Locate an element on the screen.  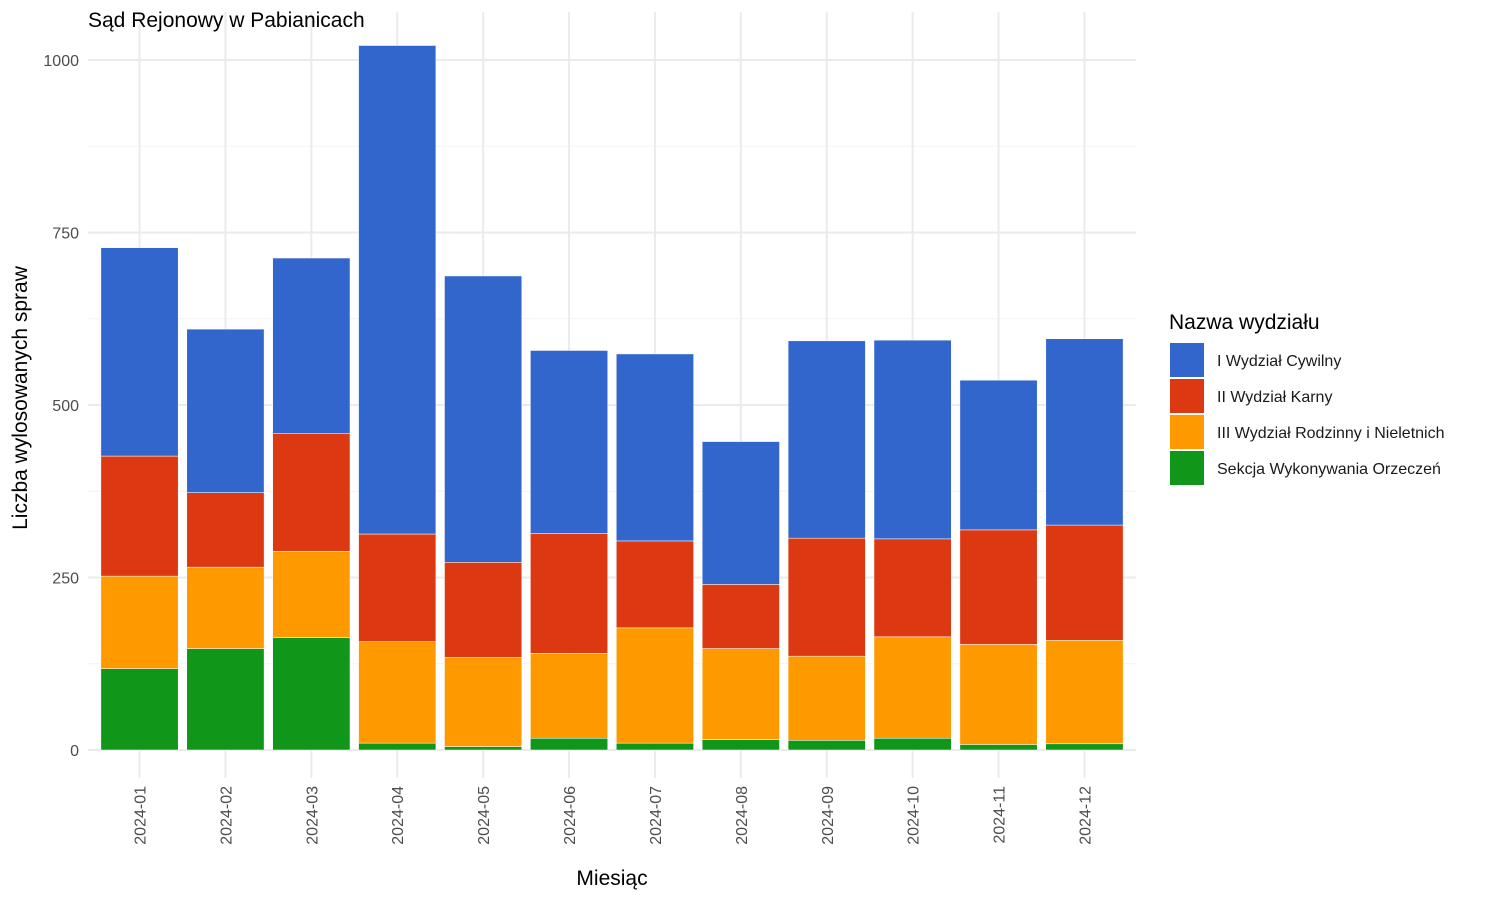
legend-label: I Wydział Cywilny is located at coordinates (1279, 361).